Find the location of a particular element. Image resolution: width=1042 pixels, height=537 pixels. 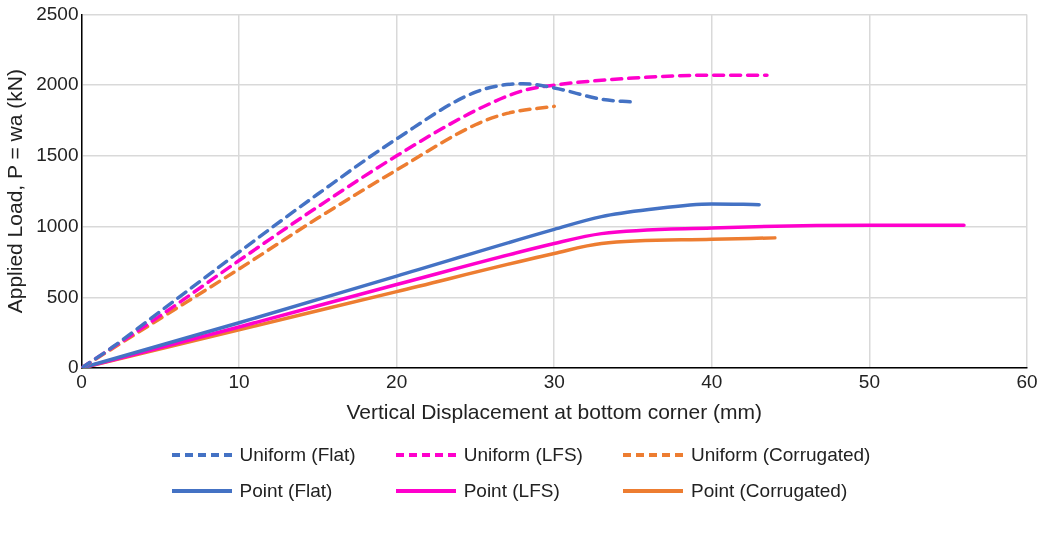

y-tick-label: 2000 is located at coordinates (57, 84).